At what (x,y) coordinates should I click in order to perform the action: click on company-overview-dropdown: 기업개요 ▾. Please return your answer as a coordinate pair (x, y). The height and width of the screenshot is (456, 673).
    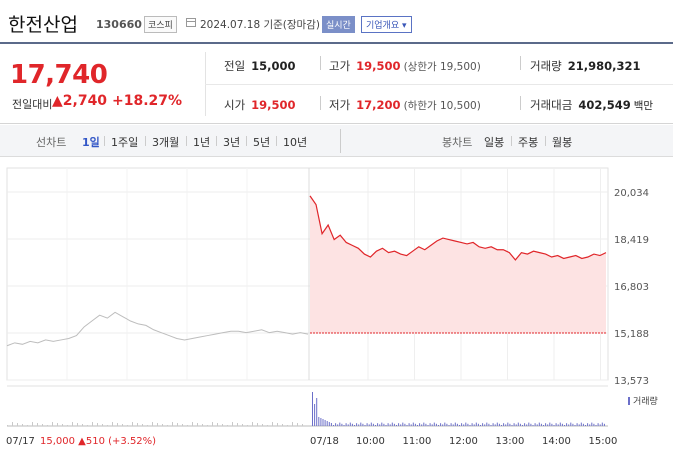
    Looking at the image, I should click on (386, 24).